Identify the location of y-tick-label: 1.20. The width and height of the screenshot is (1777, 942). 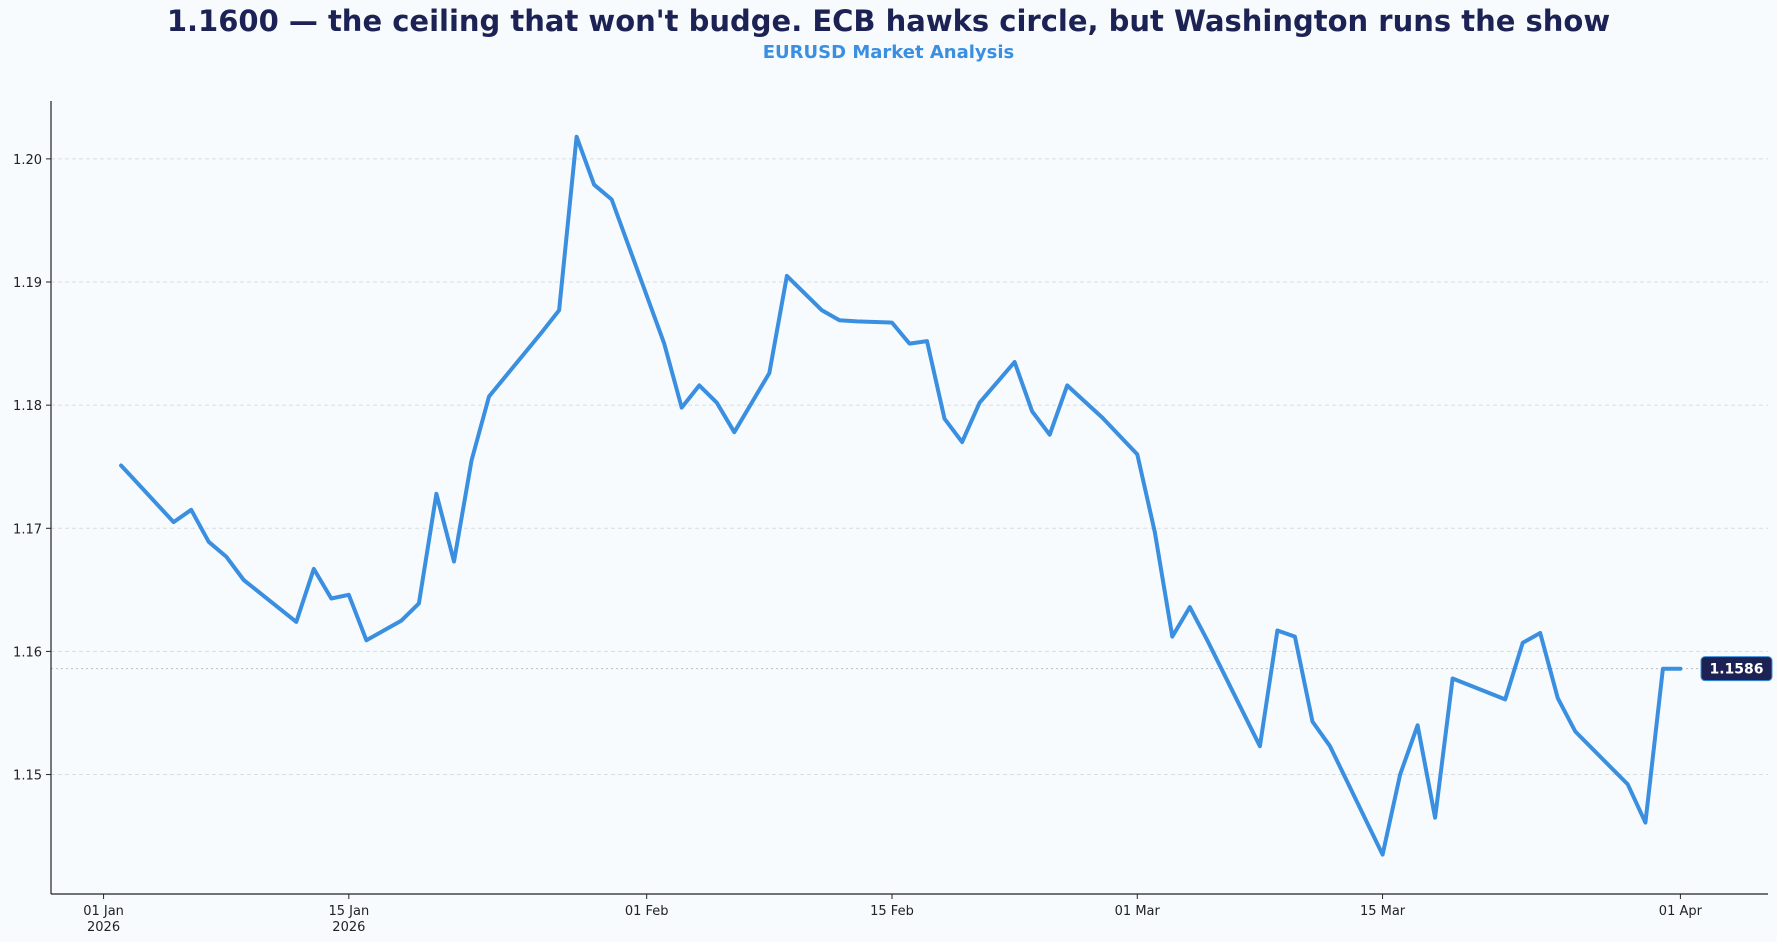
(27, 160).